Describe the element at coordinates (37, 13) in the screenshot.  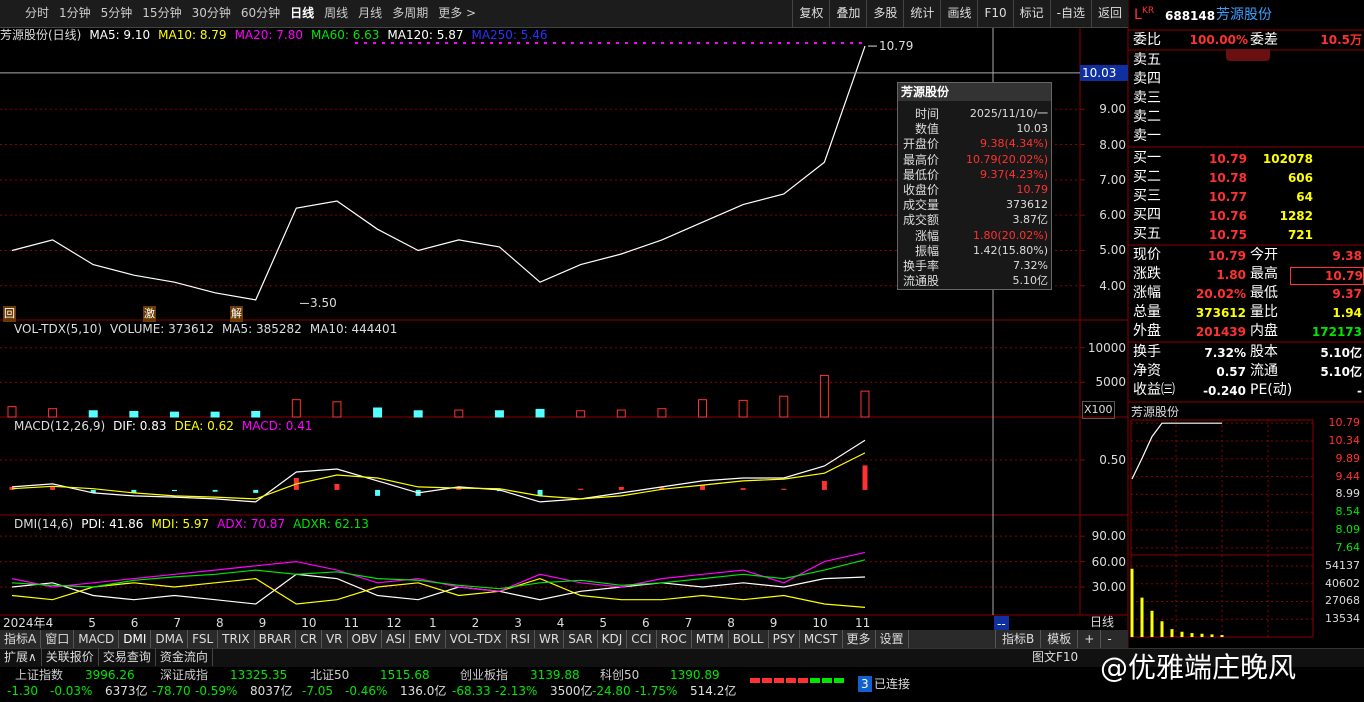
I see `period-tab: 分时` at that location.